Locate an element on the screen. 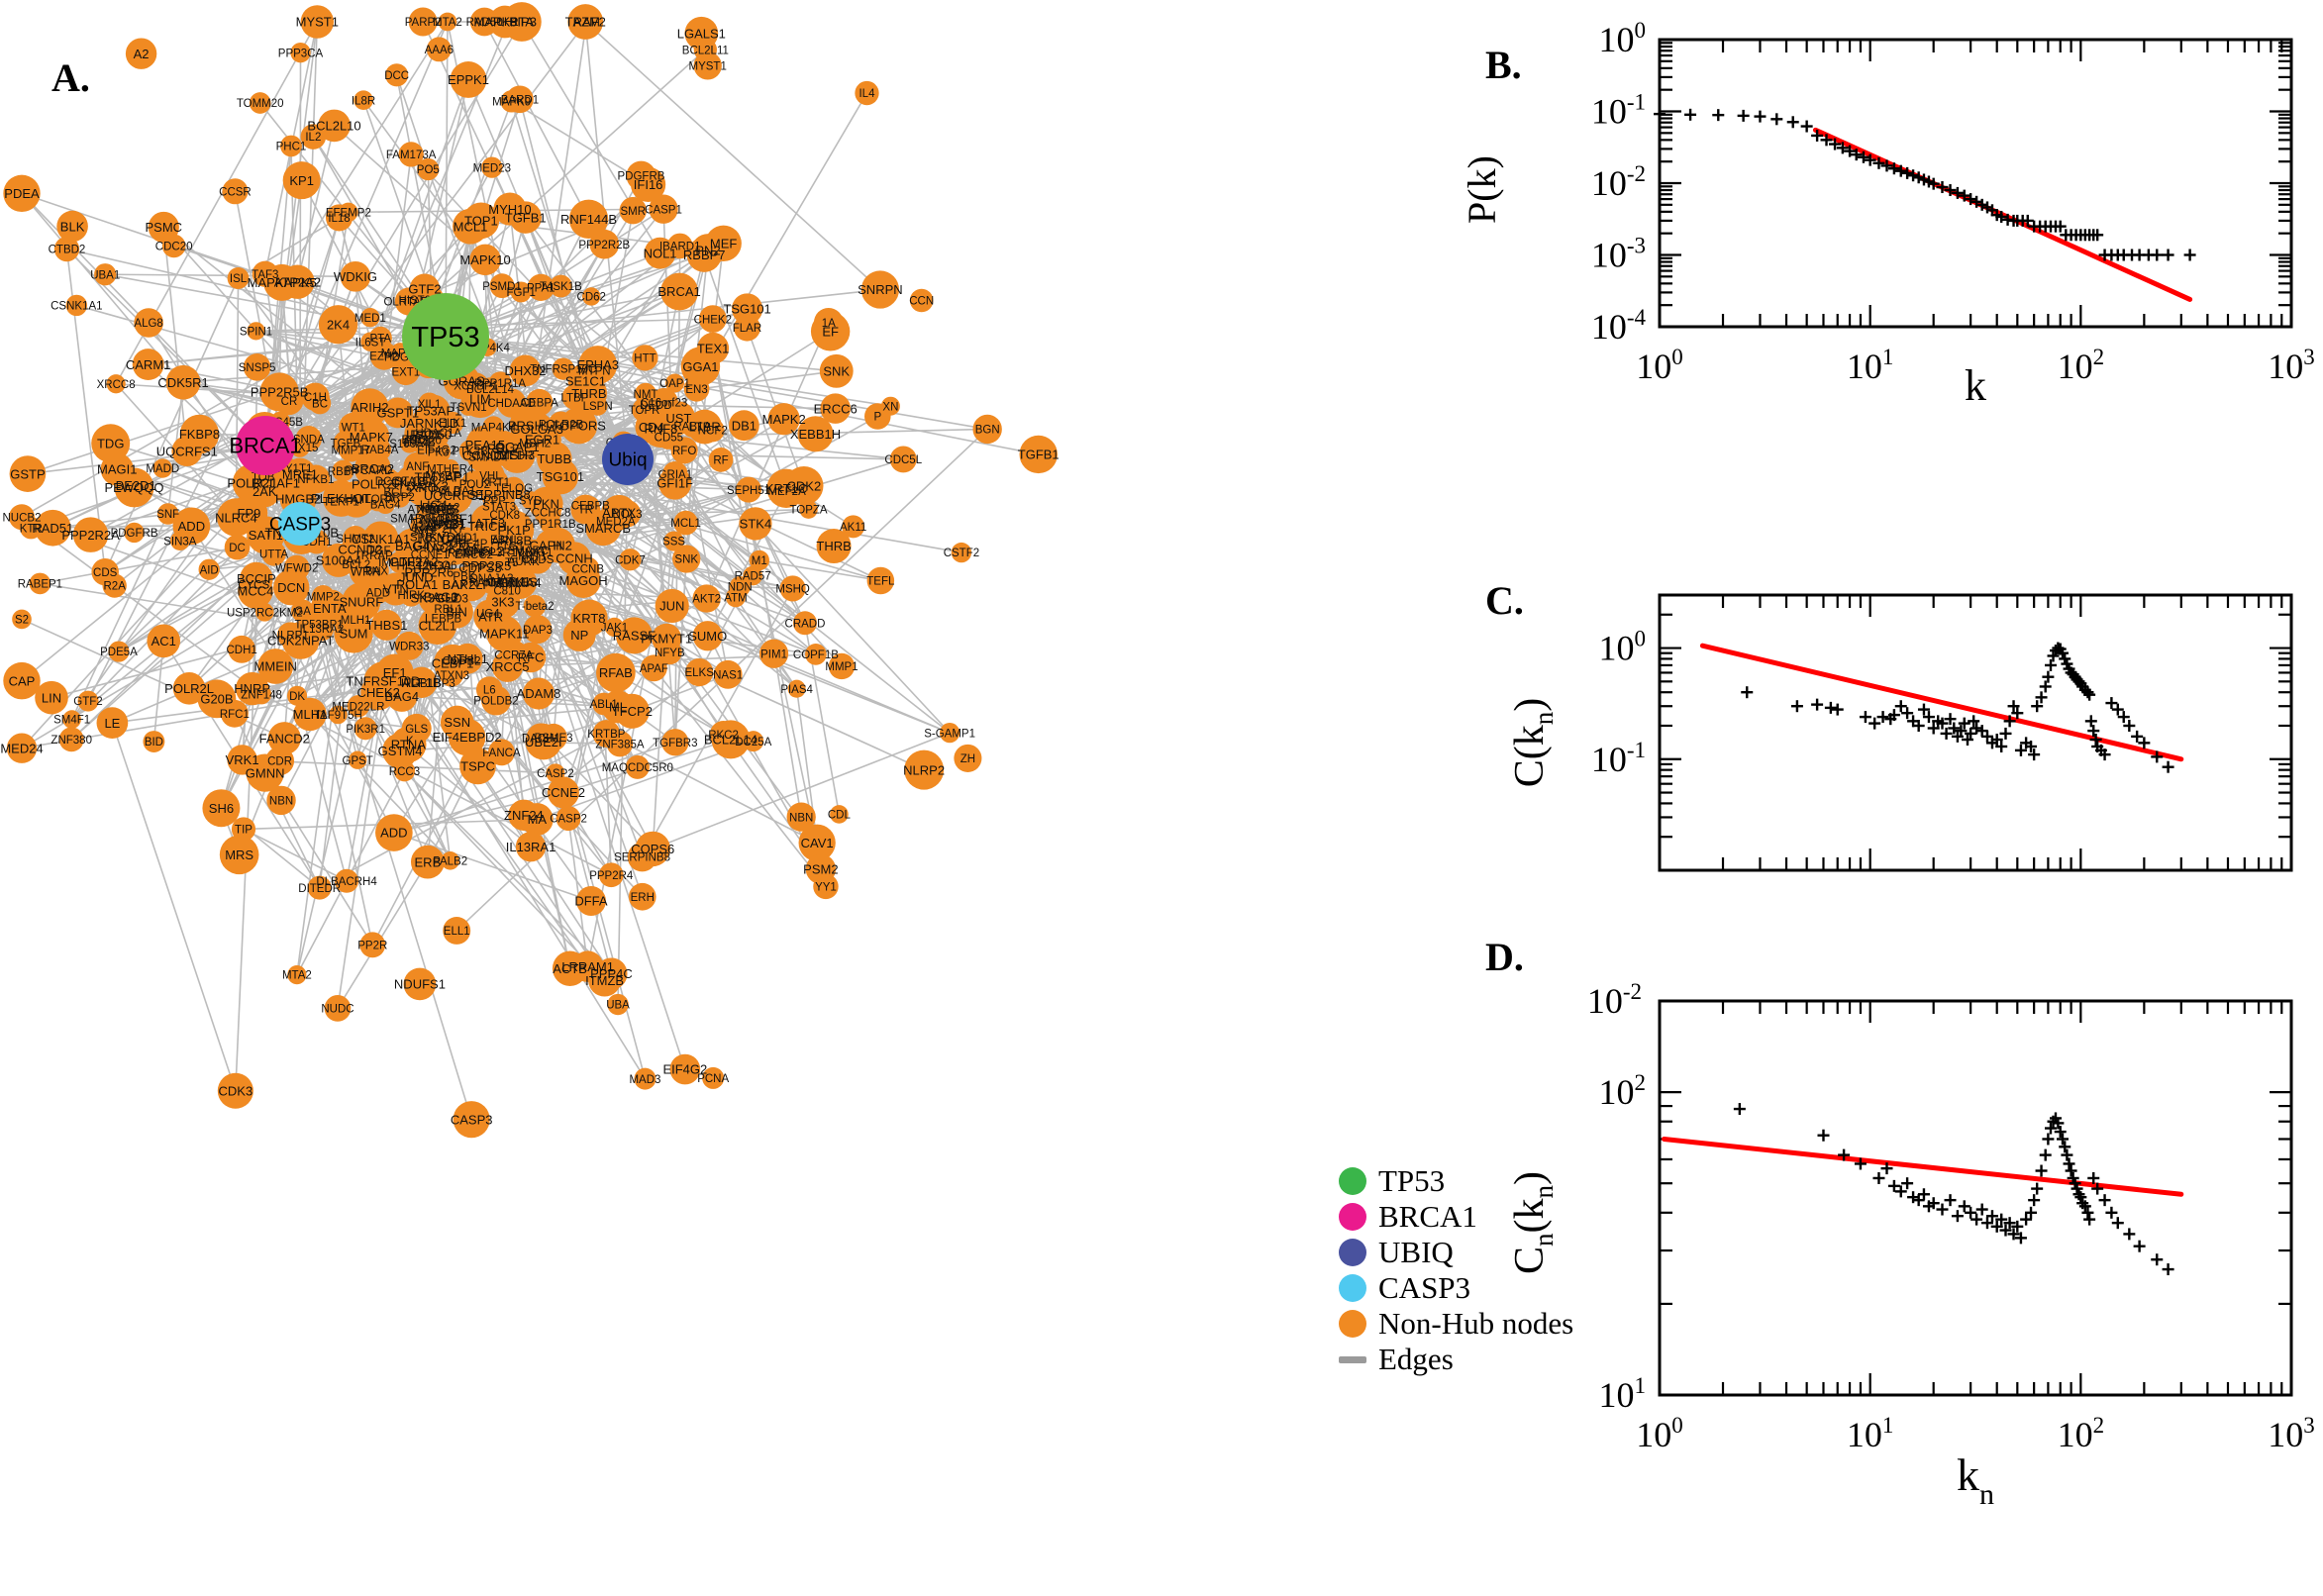 This screenshot has width=2323, height=1596. svg-text: MYH10 is located at coordinates (510, 209).